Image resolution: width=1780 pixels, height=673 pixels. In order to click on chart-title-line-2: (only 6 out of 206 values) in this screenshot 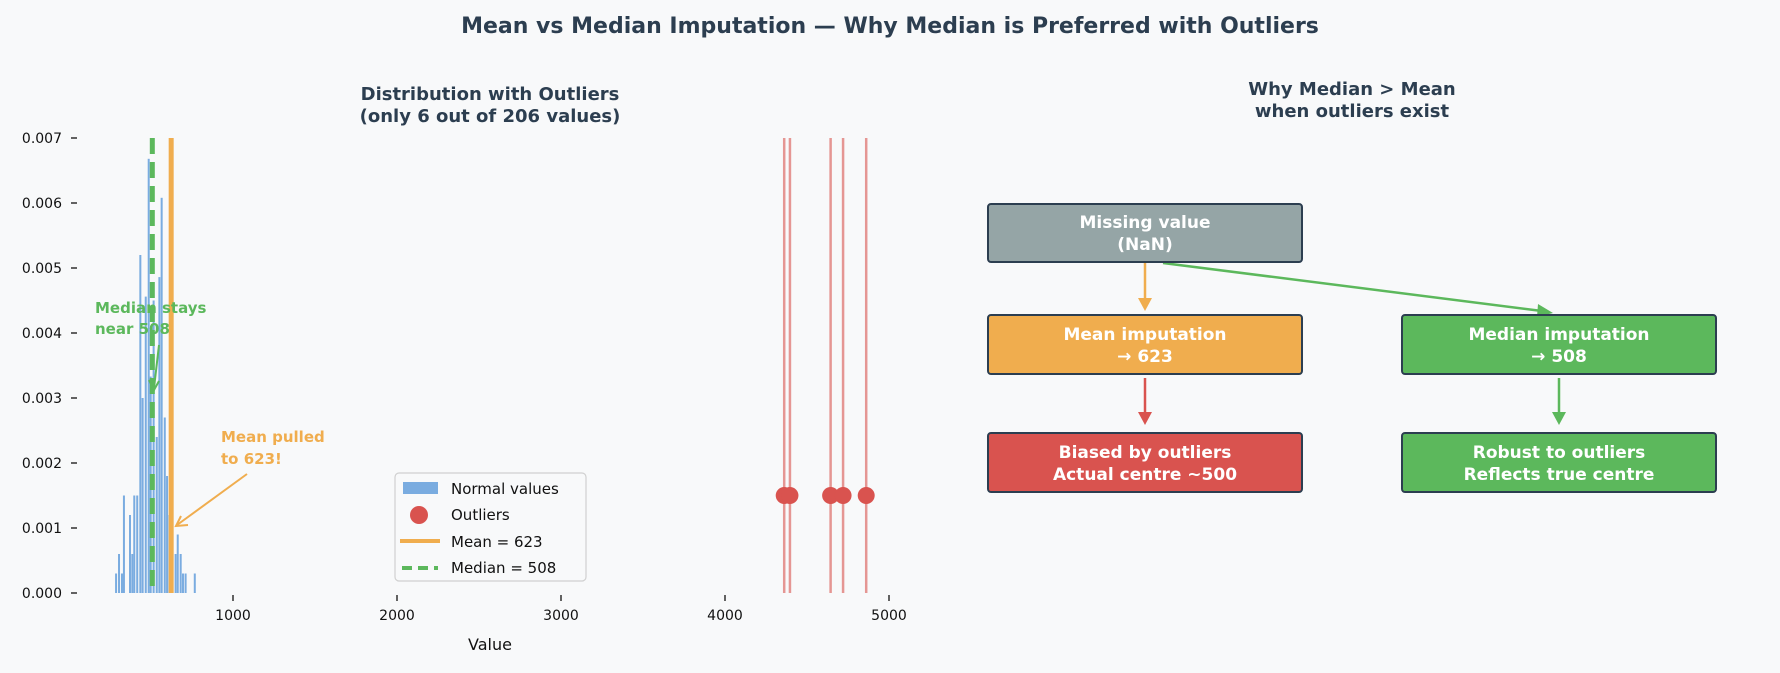, I will do `click(490, 116)`.